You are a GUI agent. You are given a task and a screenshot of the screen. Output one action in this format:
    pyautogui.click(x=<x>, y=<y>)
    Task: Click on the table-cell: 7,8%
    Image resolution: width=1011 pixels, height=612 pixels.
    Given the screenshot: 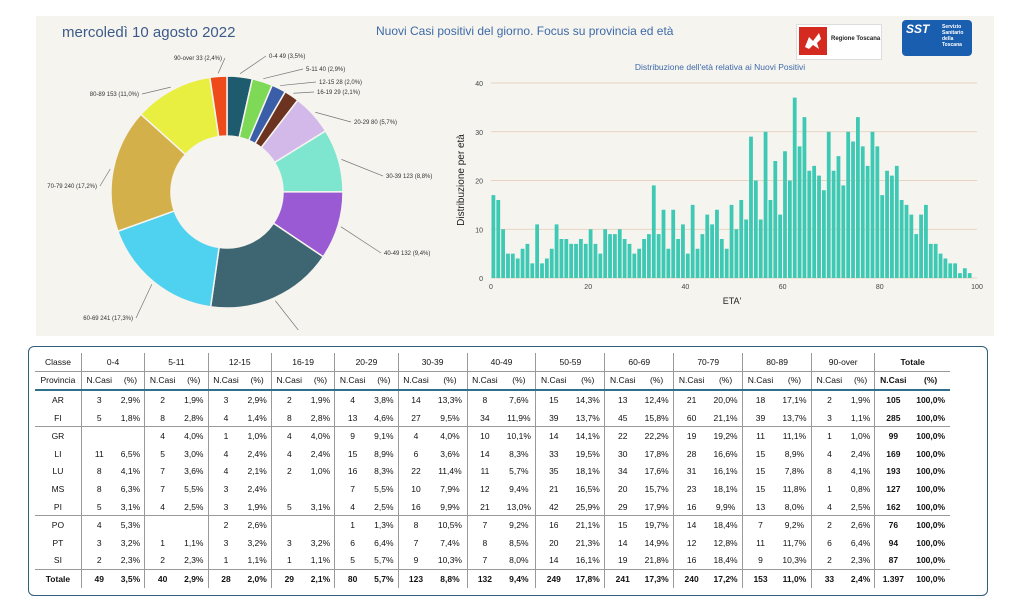 What is the action you would take?
    pyautogui.click(x=794, y=471)
    